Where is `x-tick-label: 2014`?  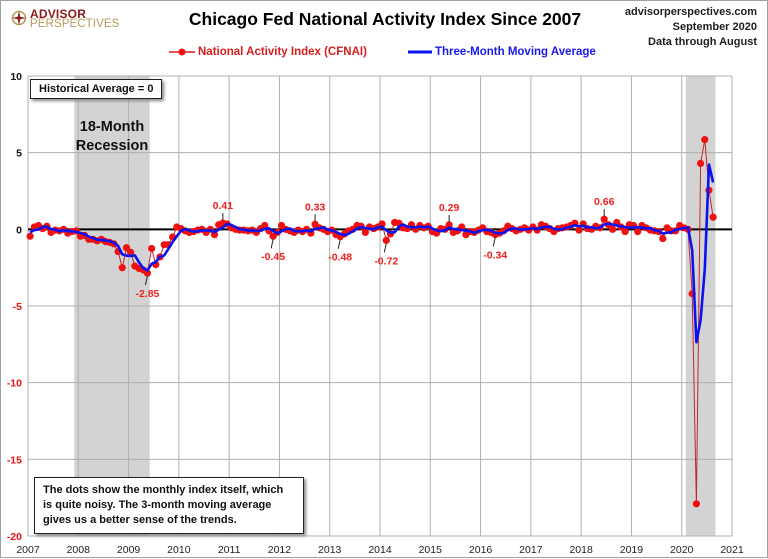
x-tick-label: 2014 is located at coordinates (380, 550).